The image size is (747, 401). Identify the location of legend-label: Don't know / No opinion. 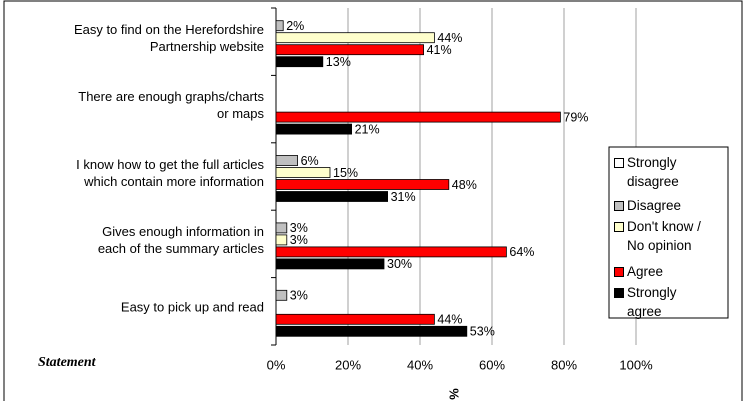
(664, 236).